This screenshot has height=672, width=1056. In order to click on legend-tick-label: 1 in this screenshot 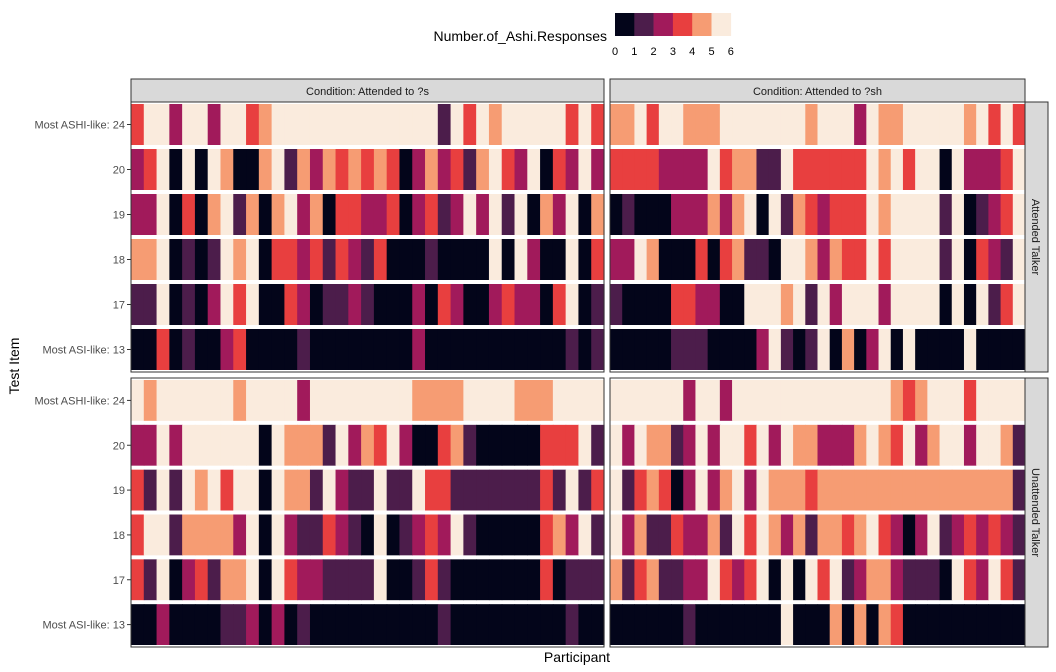, I will do `click(634, 52)`.